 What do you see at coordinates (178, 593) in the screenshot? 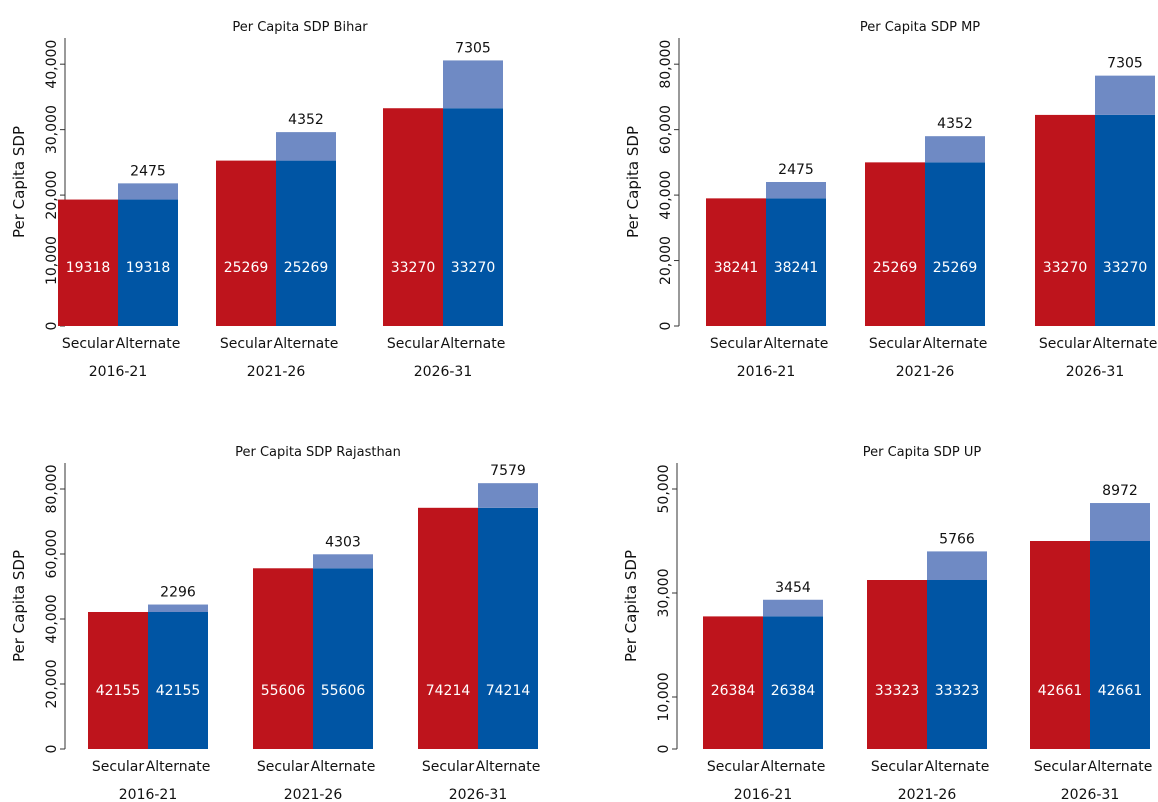
I see `value-label-increment: 2296` at bounding box center [178, 593].